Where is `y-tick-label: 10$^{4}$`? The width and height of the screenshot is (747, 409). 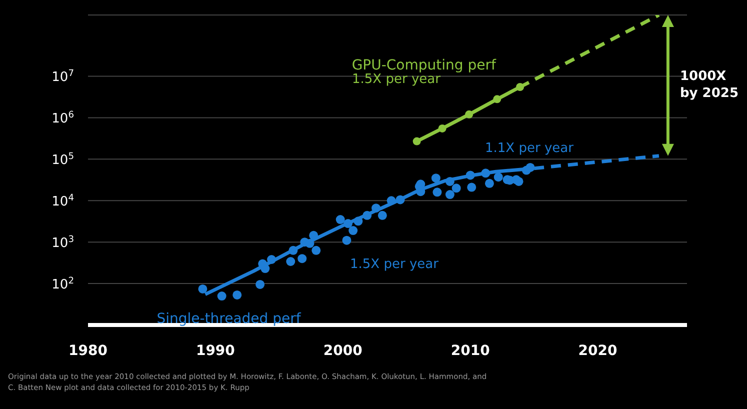
y-tick-label: 10$^{4}$ is located at coordinates (63, 202).